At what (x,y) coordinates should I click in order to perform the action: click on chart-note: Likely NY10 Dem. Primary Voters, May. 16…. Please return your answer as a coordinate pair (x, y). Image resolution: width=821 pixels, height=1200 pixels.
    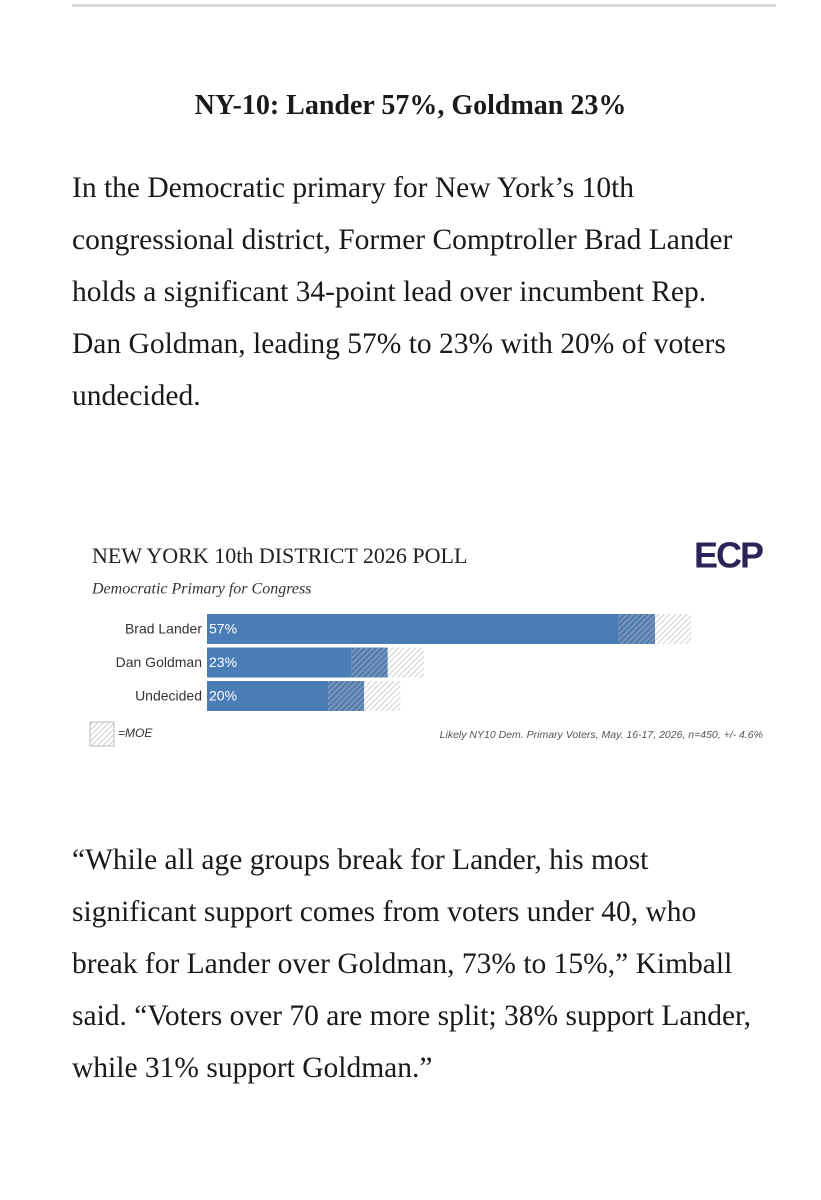
    Looking at the image, I should click on (601, 735).